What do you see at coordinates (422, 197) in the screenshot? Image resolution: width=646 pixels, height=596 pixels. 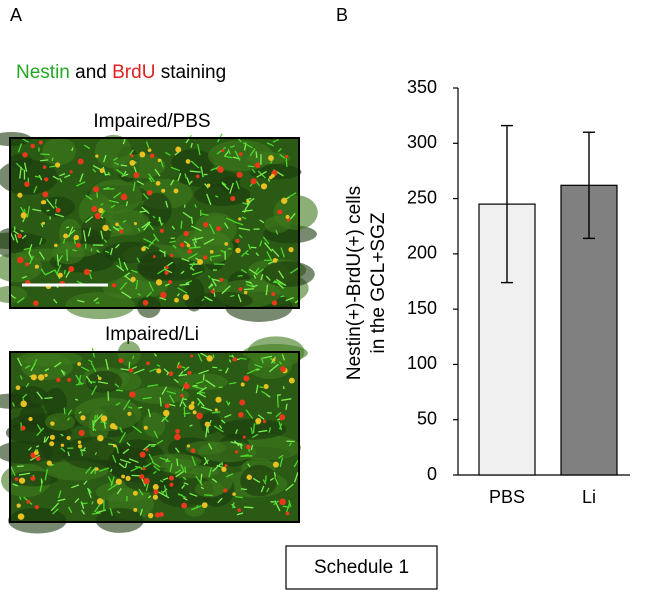 I see `y-tick-label: 250` at bounding box center [422, 197].